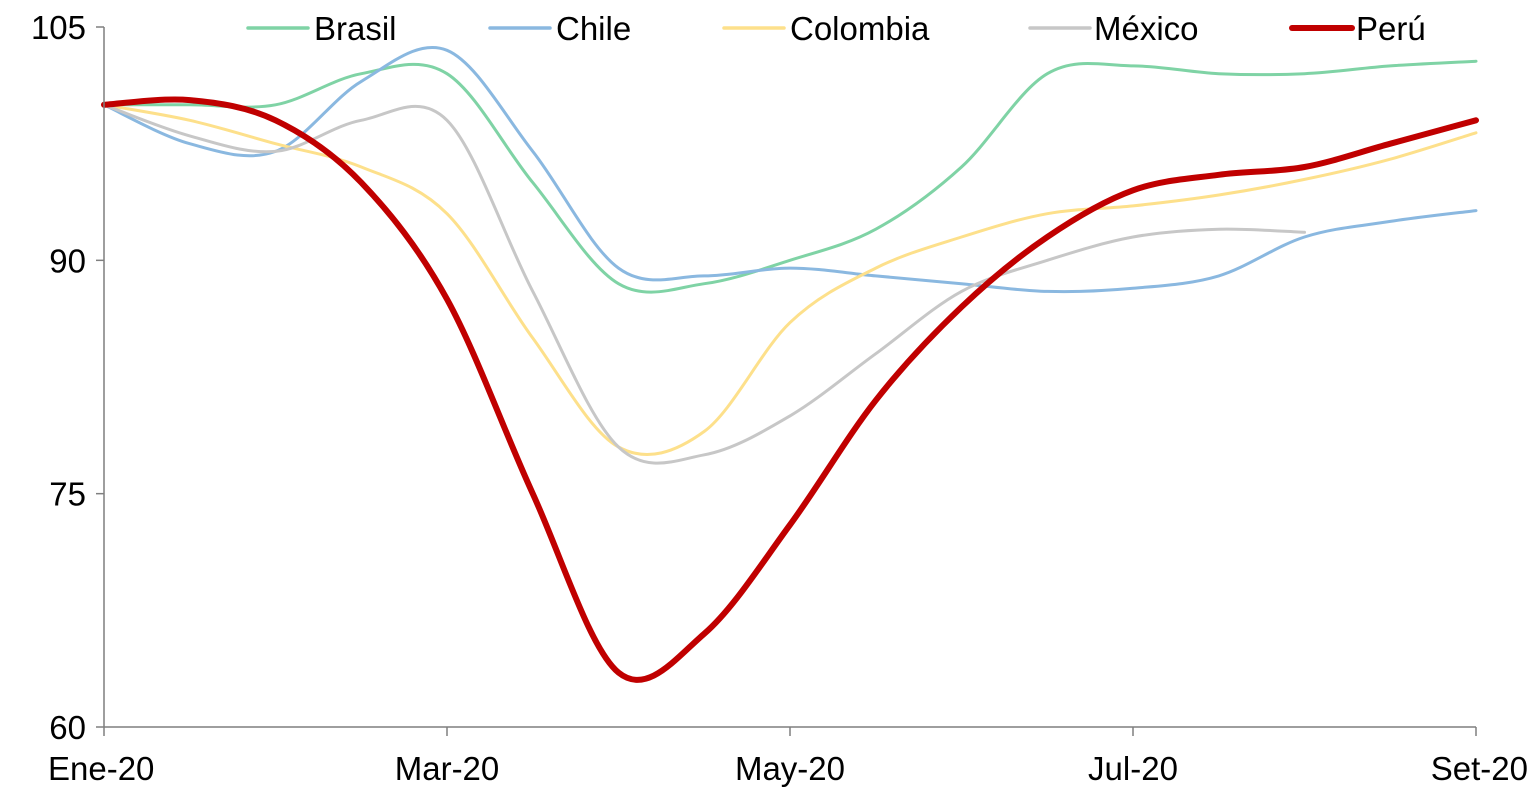 Image resolution: width=1537 pixels, height=788 pixels. I want to click on legend-label-mexico: México, so click(1146, 28).